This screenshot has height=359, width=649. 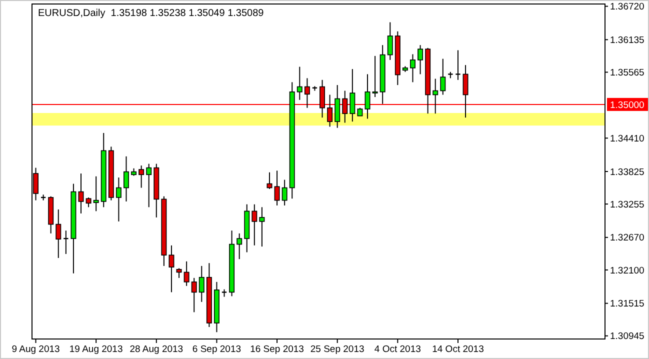 What do you see at coordinates (627, 40) in the screenshot?
I see `y-tick-label: 1.36135` at bounding box center [627, 40].